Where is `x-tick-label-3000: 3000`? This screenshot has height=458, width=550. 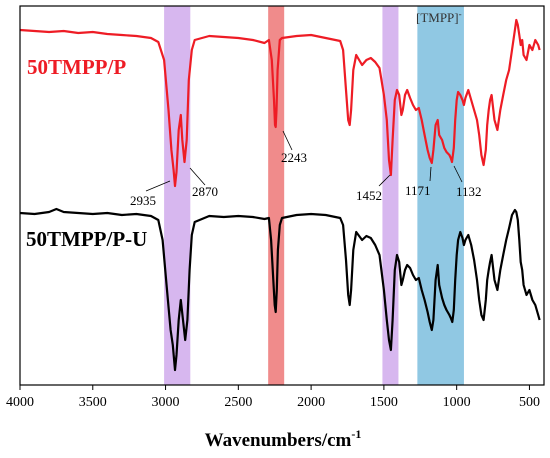
x-tick-label-3000: 3000 is located at coordinates (166, 402).